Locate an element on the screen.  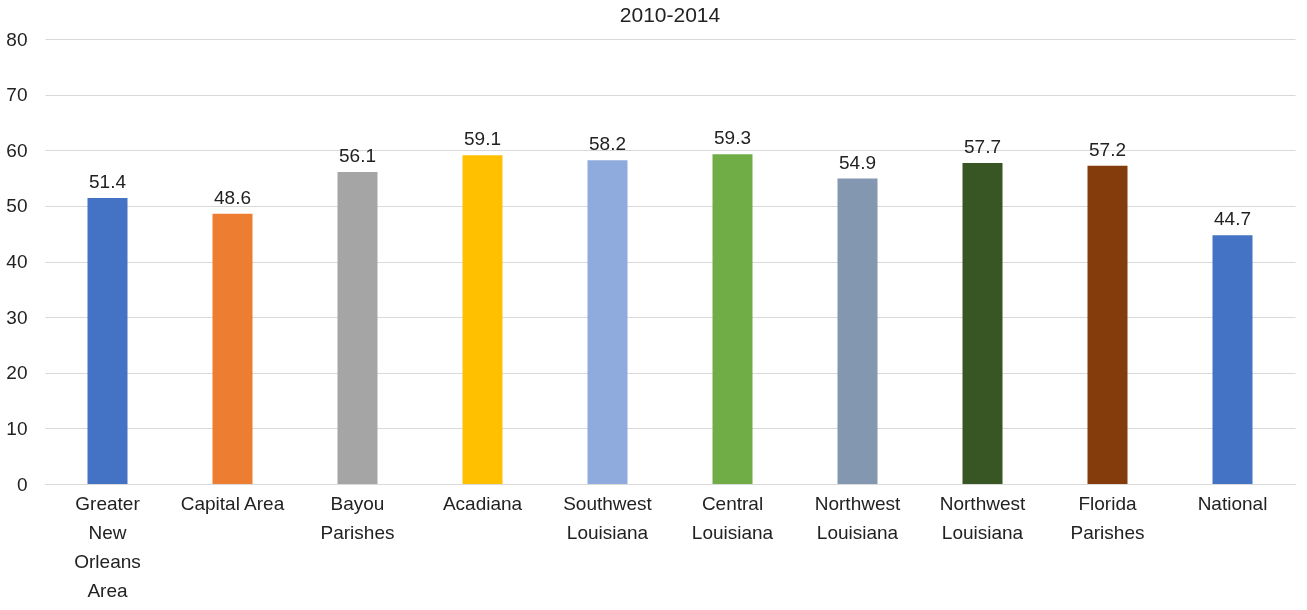
data-label: 59.3 is located at coordinates (732, 138).